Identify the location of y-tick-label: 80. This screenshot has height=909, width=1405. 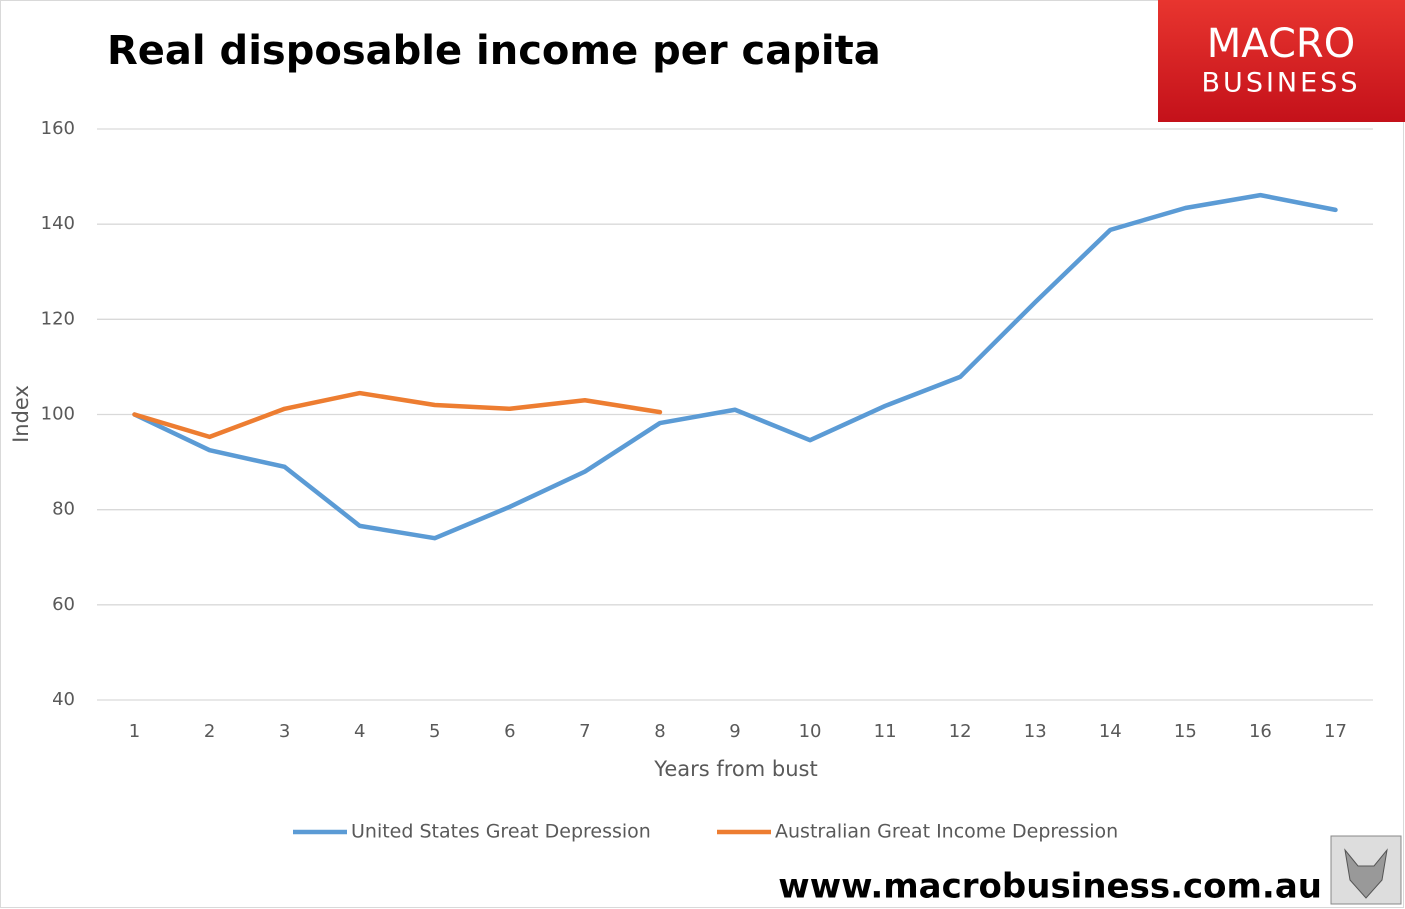
(63, 509).